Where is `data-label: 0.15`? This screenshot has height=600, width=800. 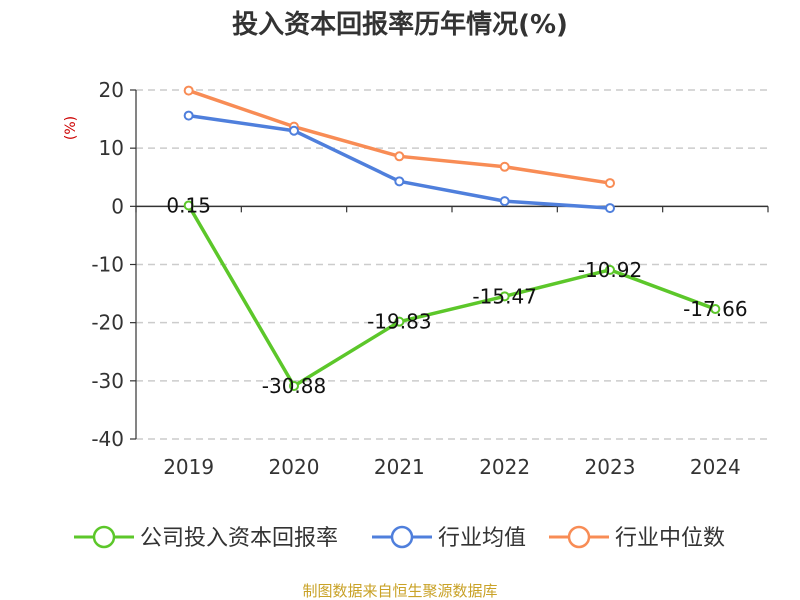
data-label: 0.15 is located at coordinates (188, 205).